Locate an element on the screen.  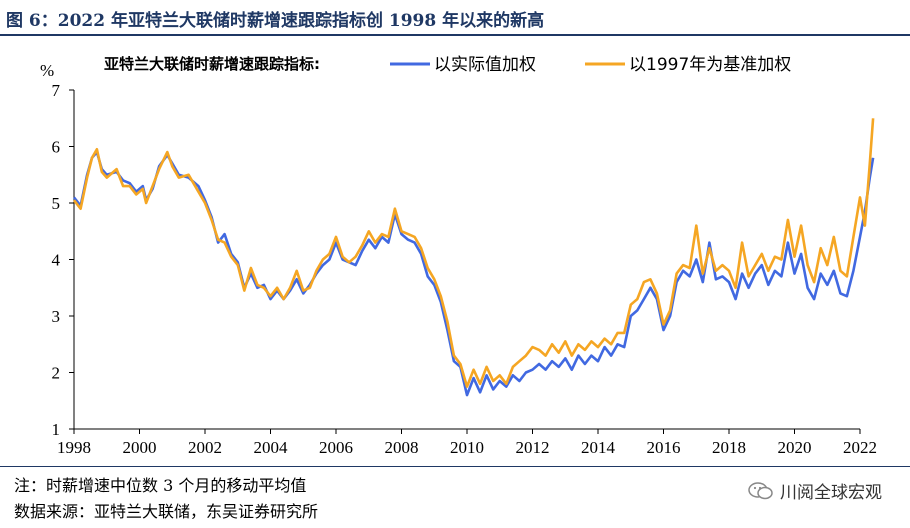
footer-note: 注：时薪增速中位数 3 个月的移动平均值 is located at coordinates (160, 485).